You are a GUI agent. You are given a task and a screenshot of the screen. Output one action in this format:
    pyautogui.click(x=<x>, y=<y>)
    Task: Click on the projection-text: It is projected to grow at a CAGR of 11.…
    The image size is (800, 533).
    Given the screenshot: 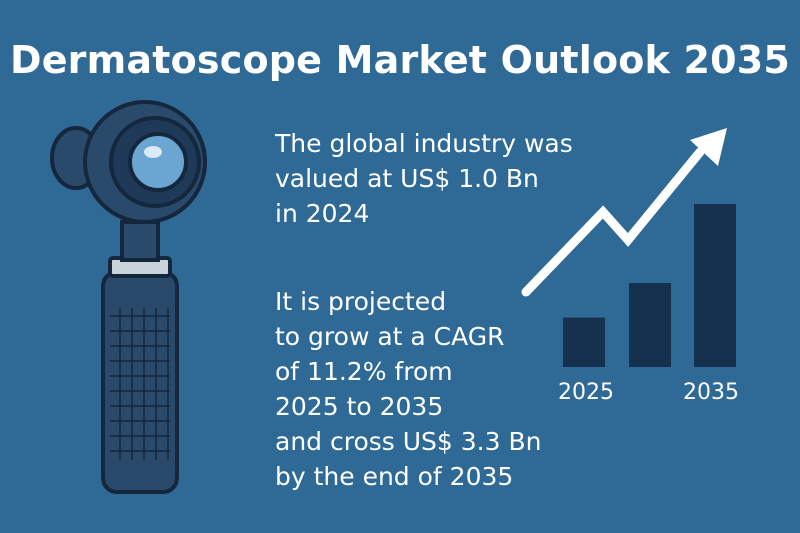 What is the action you would take?
    pyautogui.click(x=408, y=389)
    